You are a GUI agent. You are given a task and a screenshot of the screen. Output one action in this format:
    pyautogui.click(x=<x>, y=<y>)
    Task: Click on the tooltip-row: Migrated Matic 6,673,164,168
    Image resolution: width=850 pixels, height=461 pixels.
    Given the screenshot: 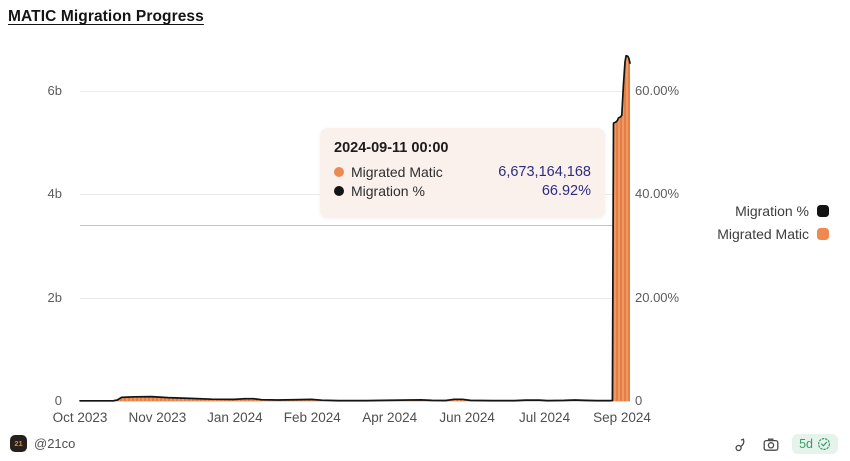 What is the action you would take?
    pyautogui.click(x=462, y=172)
    